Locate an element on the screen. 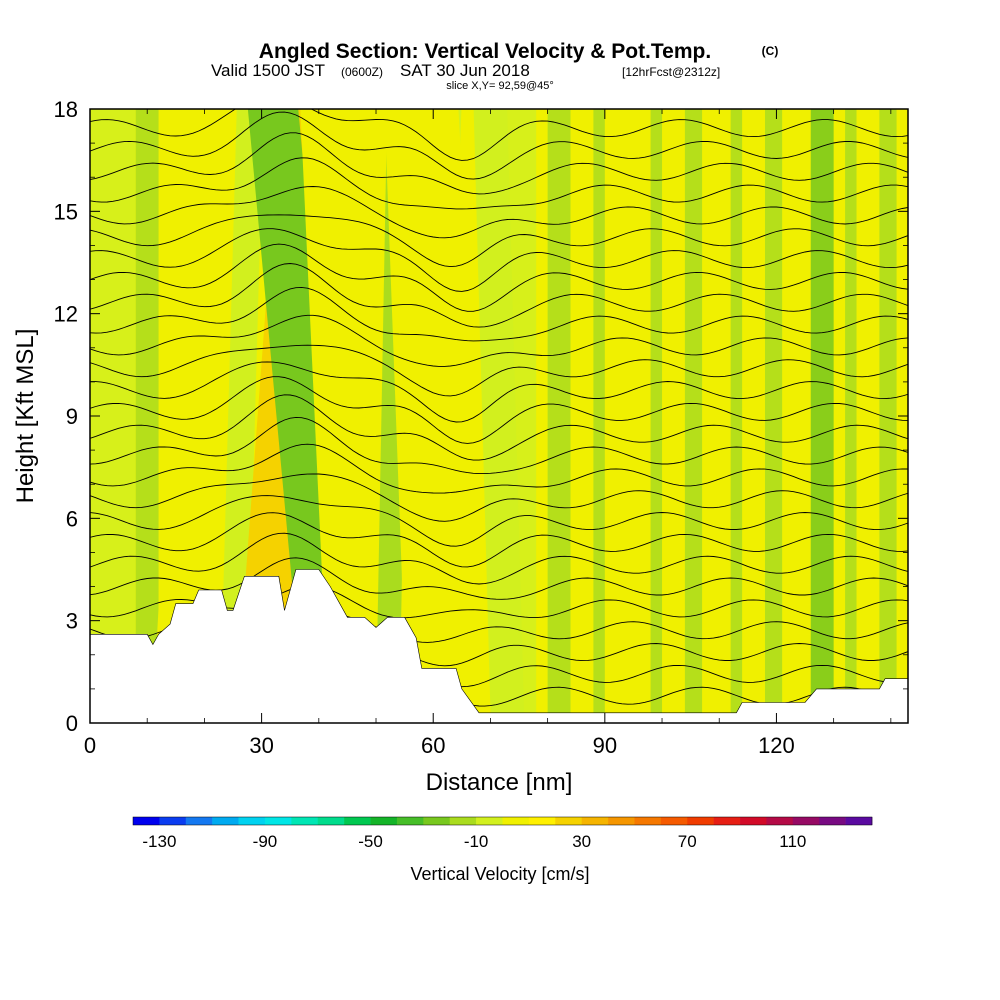 The height and width of the screenshot is (1000, 1000). colorbar-tick-label: 30 is located at coordinates (581, 841).